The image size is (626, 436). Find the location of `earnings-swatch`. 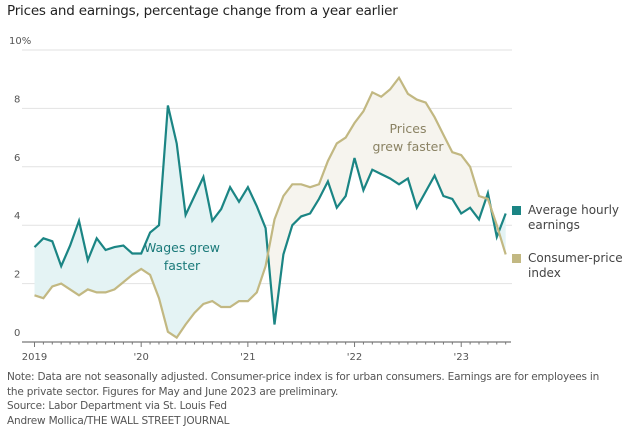

earnings-swatch is located at coordinates (516, 210).